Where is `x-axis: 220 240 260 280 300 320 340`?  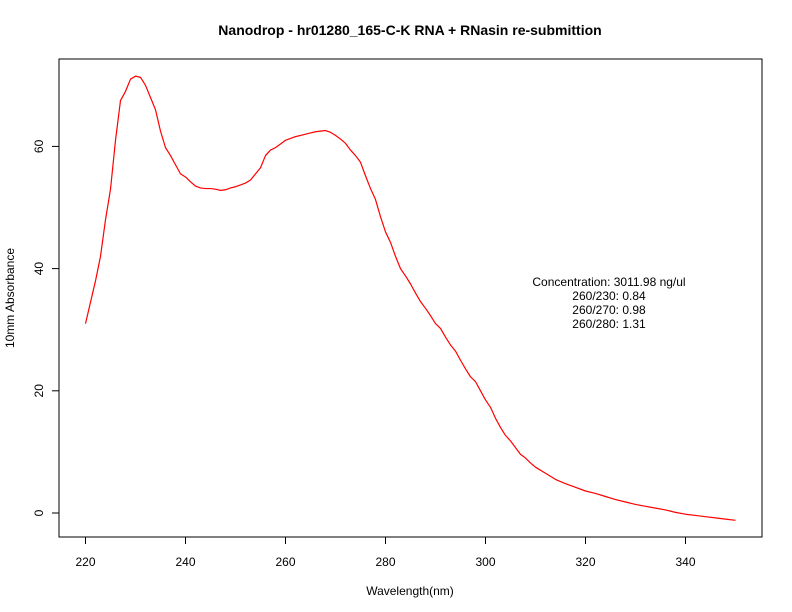 x-axis: 220 240 260 280 300 320 340 is located at coordinates (385, 552).